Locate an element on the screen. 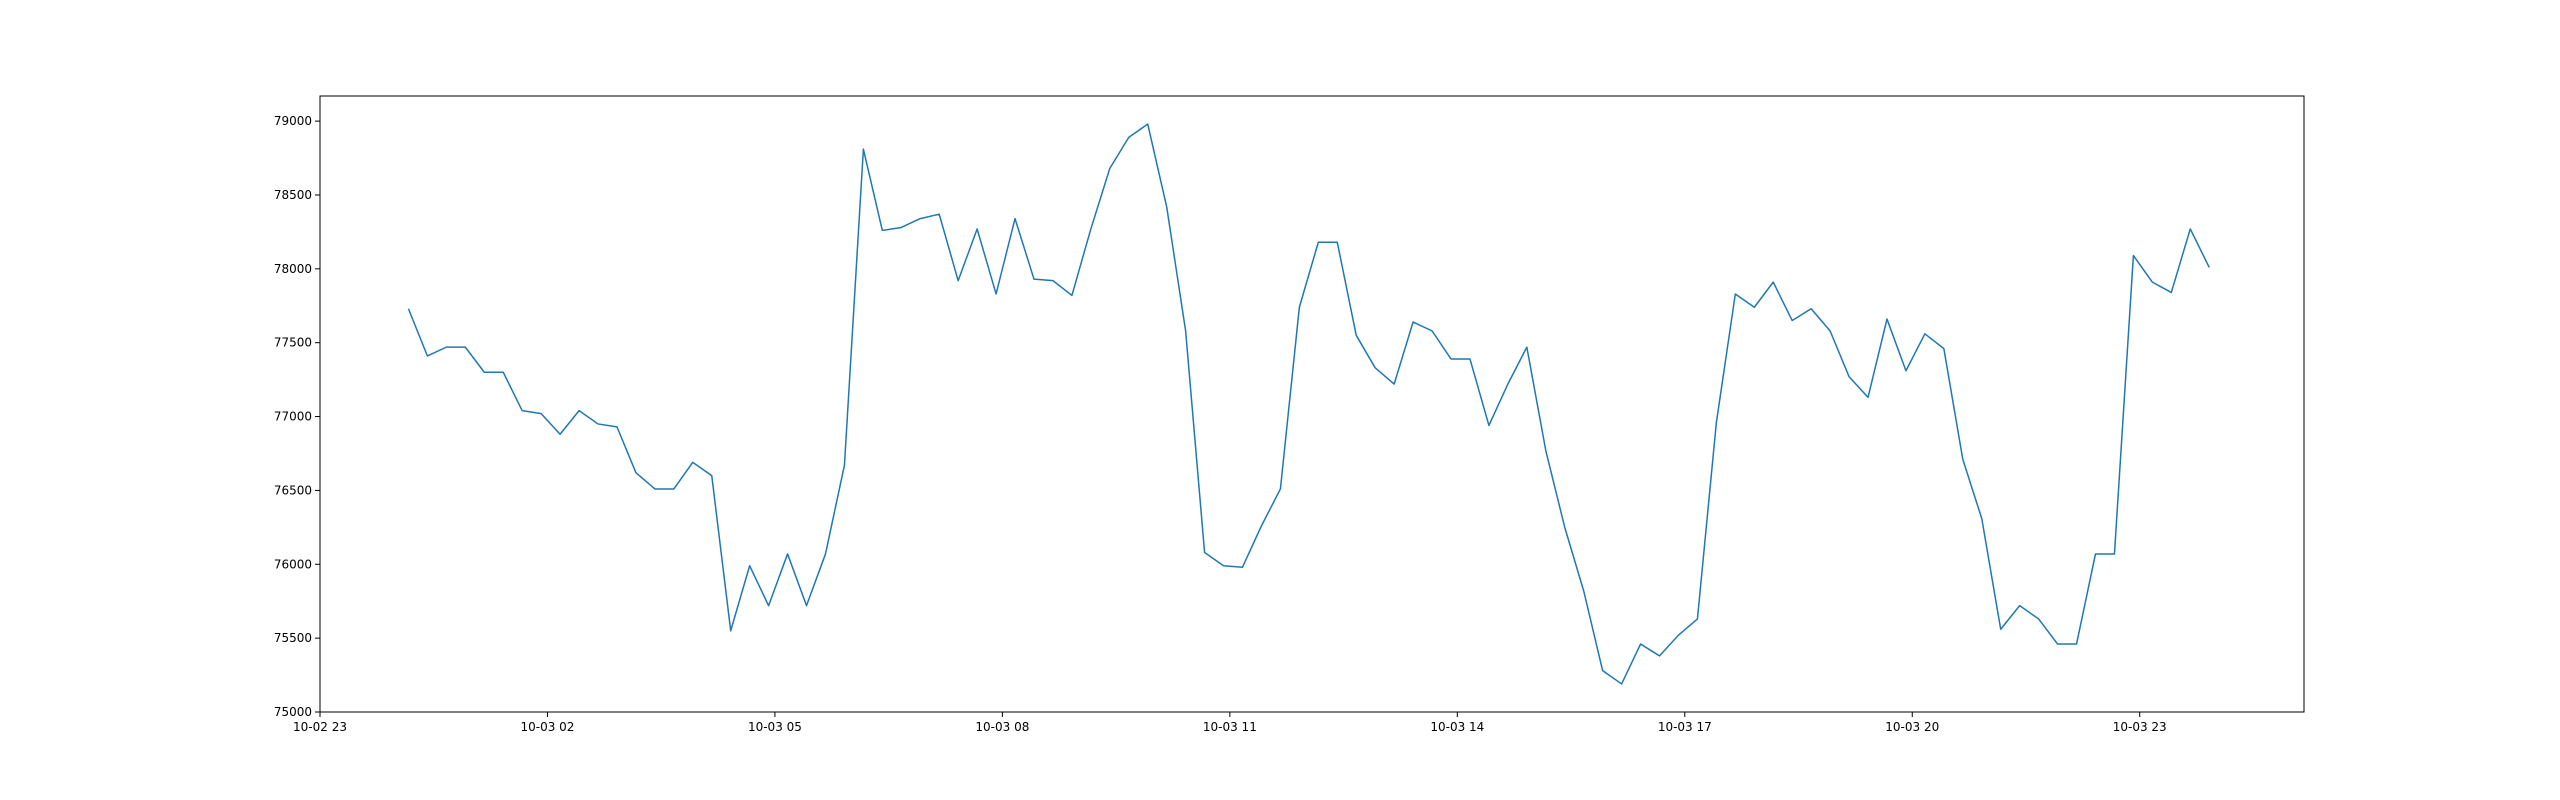  y-tick-label: 76000 is located at coordinates (293, 564).